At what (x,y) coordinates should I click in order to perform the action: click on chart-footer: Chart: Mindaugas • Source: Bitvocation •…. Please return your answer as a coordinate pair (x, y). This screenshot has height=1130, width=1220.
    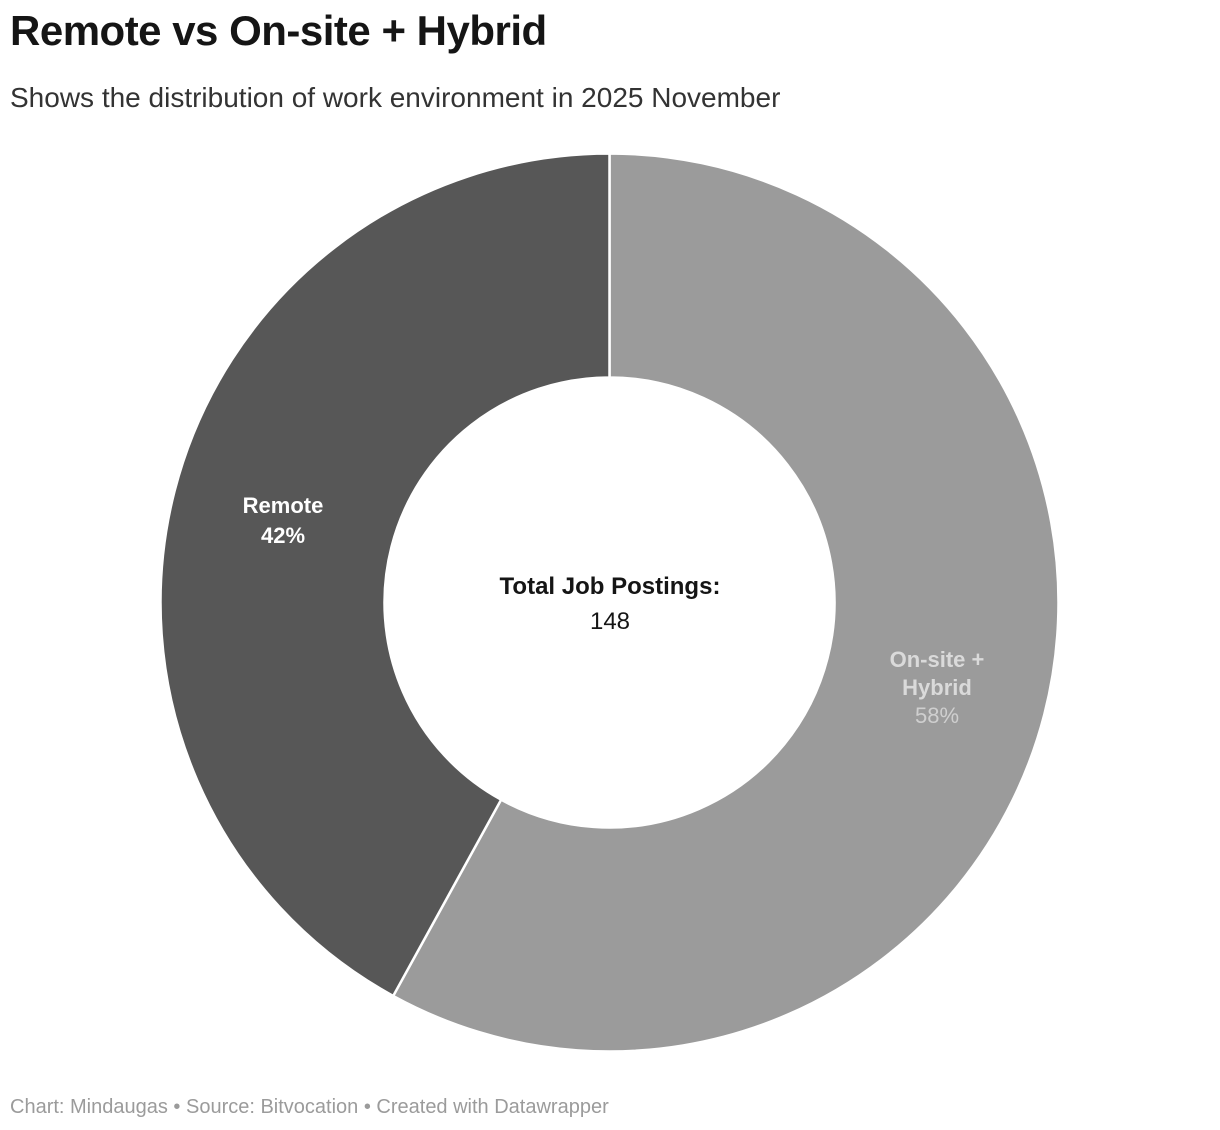
    Looking at the image, I should click on (309, 1107).